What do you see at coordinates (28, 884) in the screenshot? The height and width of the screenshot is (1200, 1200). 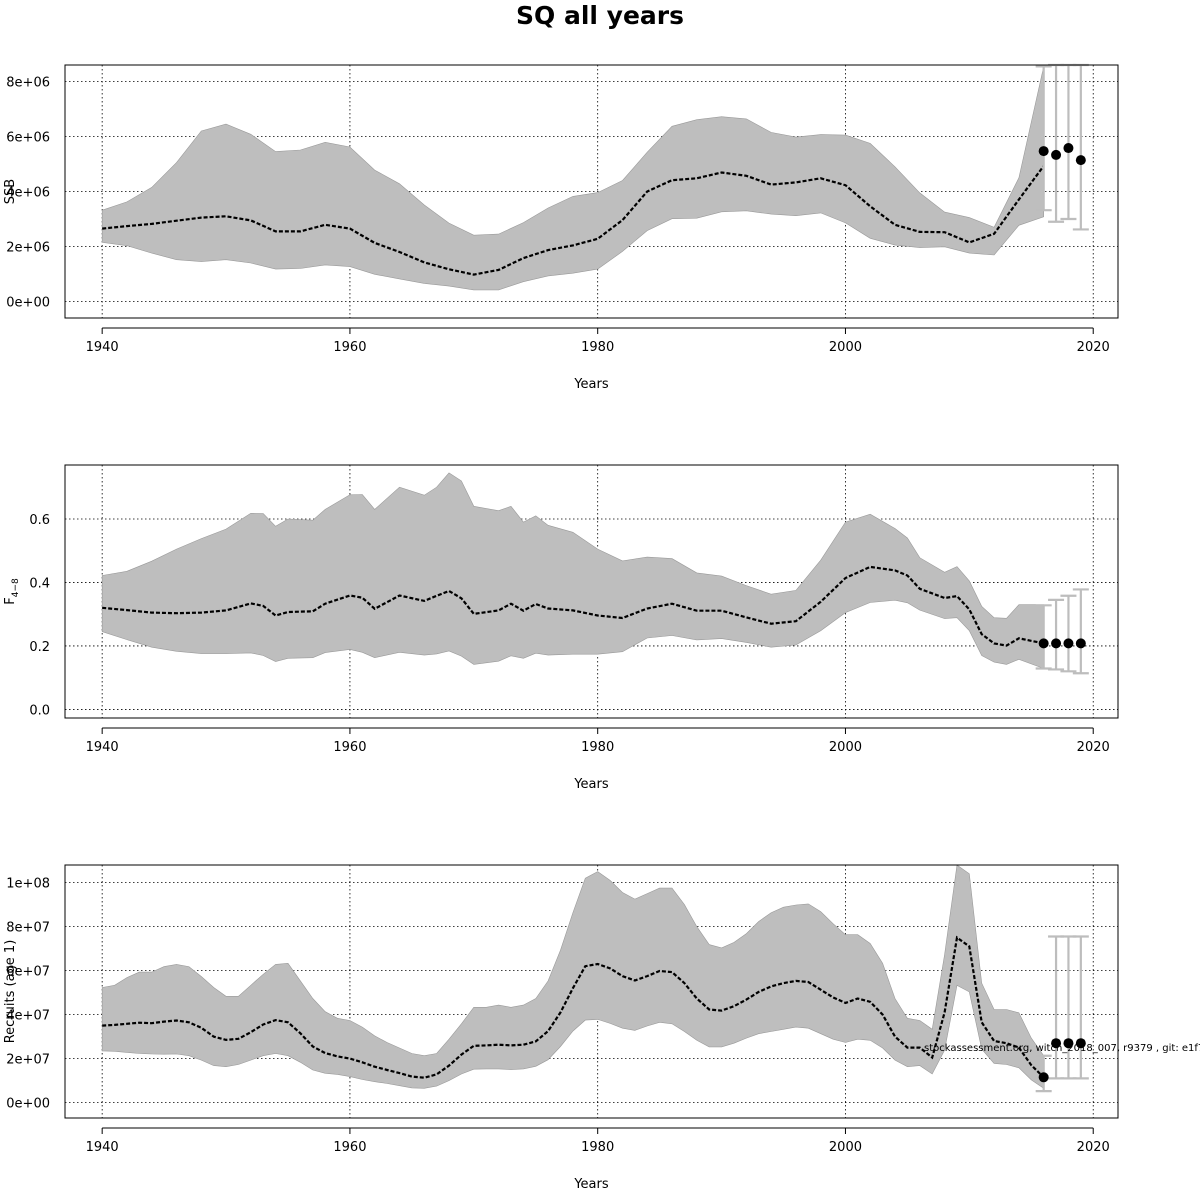 I see `y-tick-label: 1e+08` at bounding box center [28, 884].